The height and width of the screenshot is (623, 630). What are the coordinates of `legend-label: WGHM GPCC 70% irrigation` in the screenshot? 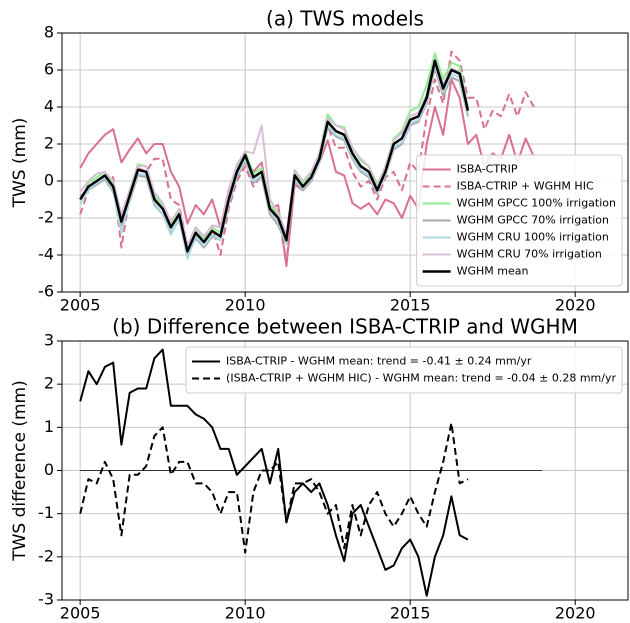 It's located at (533, 220).